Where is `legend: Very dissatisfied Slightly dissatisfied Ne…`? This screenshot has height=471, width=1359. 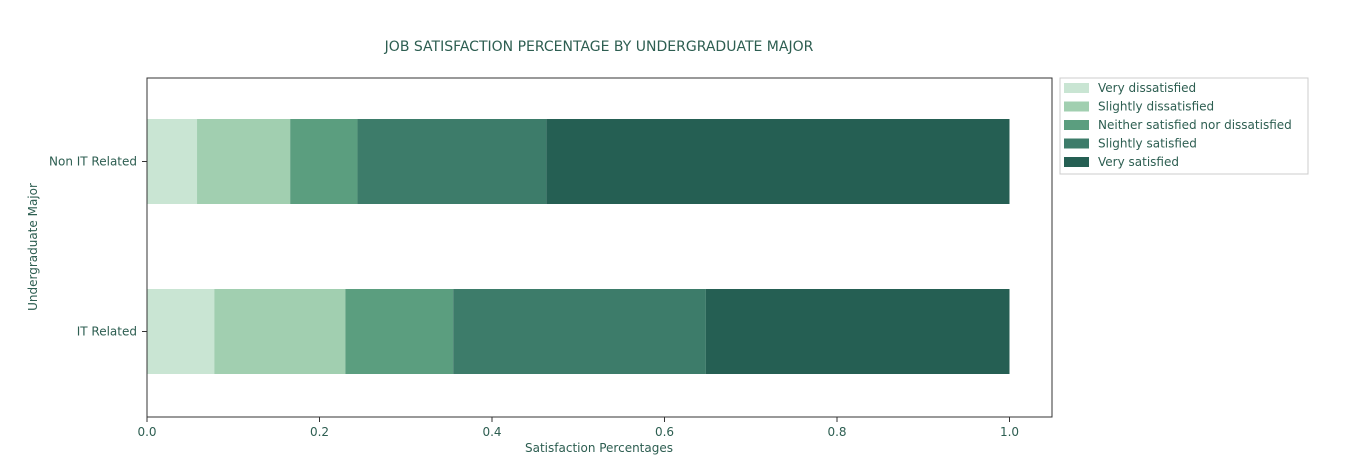
legend: Very dissatisfied Slightly dissatisfied Ne… is located at coordinates (1184, 126).